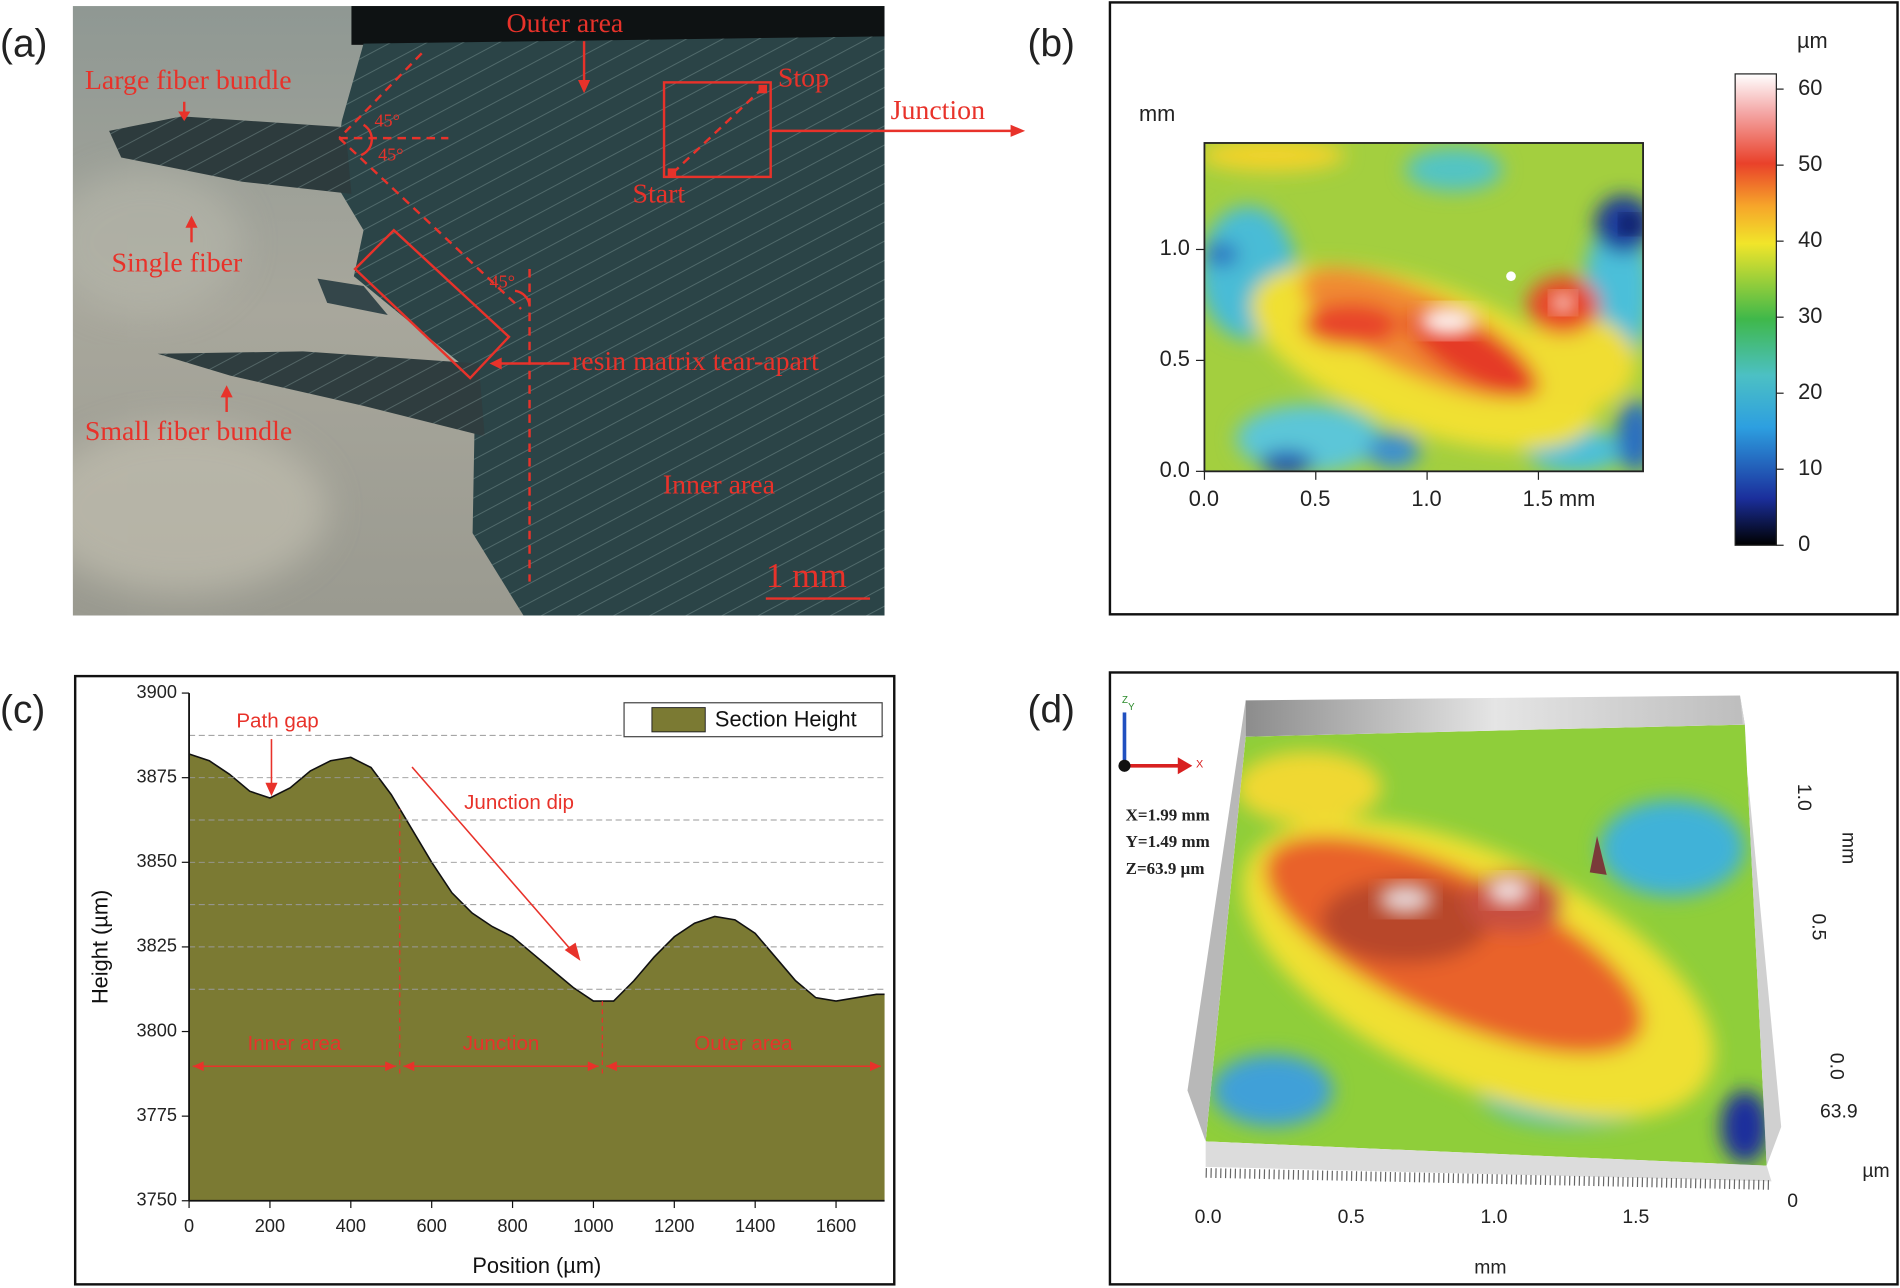 Image resolution: width=1900 pixels, height=1288 pixels. What do you see at coordinates (432, 304) in the screenshot?
I see `tear-box` at bounding box center [432, 304].